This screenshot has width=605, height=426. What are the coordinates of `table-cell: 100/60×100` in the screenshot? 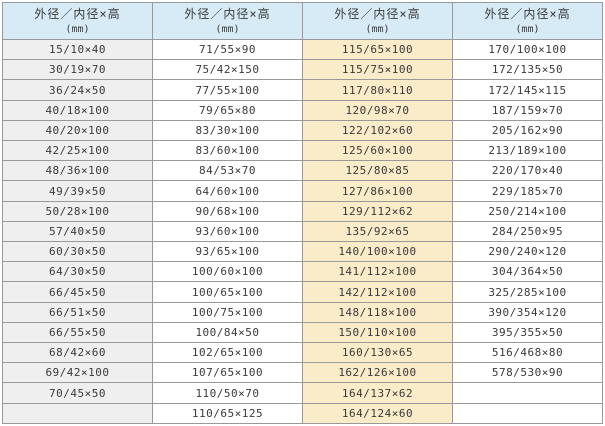 It's located at (227, 272).